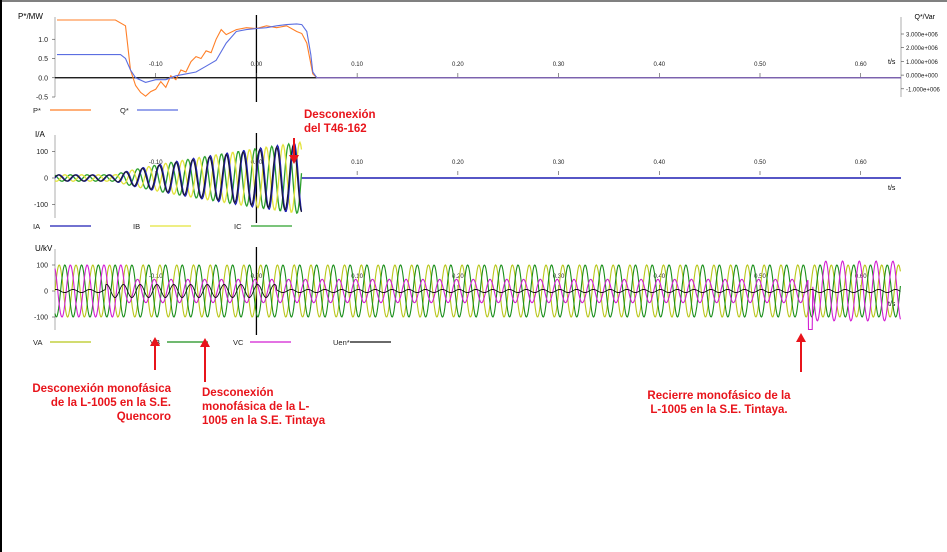  What do you see at coordinates (923, 90) in the screenshot?
I see `power-y2tick-label: -1.000e+006` at bounding box center [923, 90].